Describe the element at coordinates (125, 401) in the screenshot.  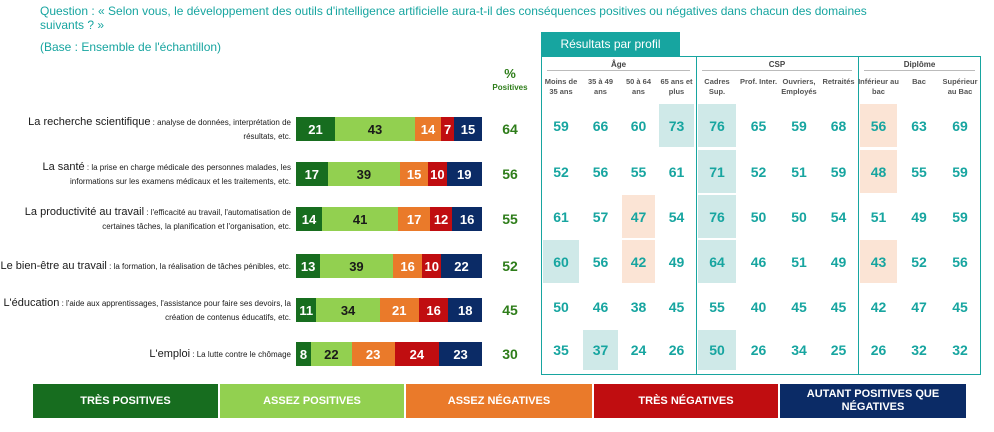
I see `legend-item: TRÈS POSITIVES` at that location.